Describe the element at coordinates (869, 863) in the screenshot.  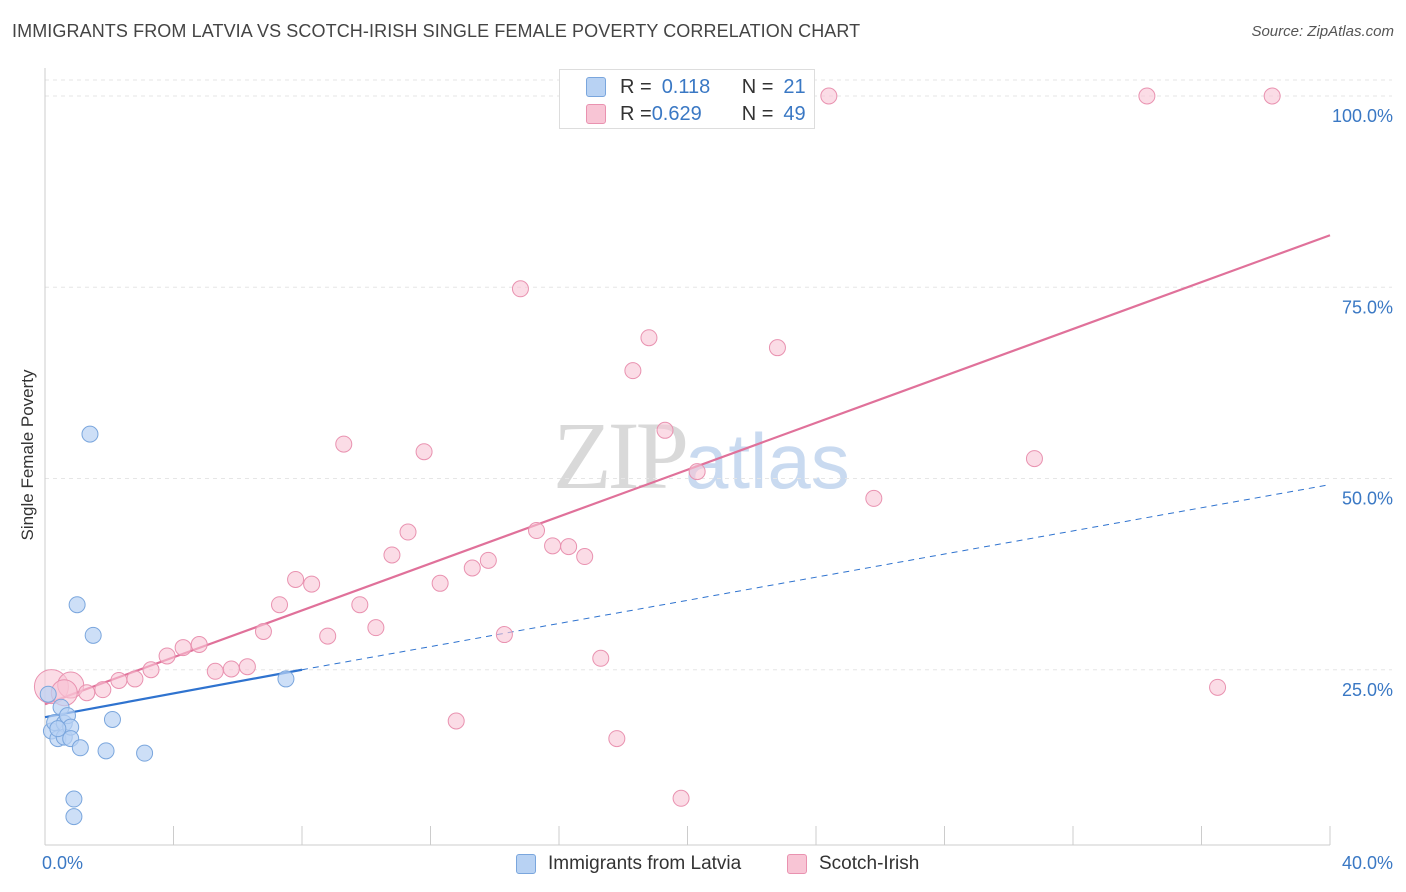
I see `bottom-legend-label-scotch-irish: Scotch-Irish` at that location.